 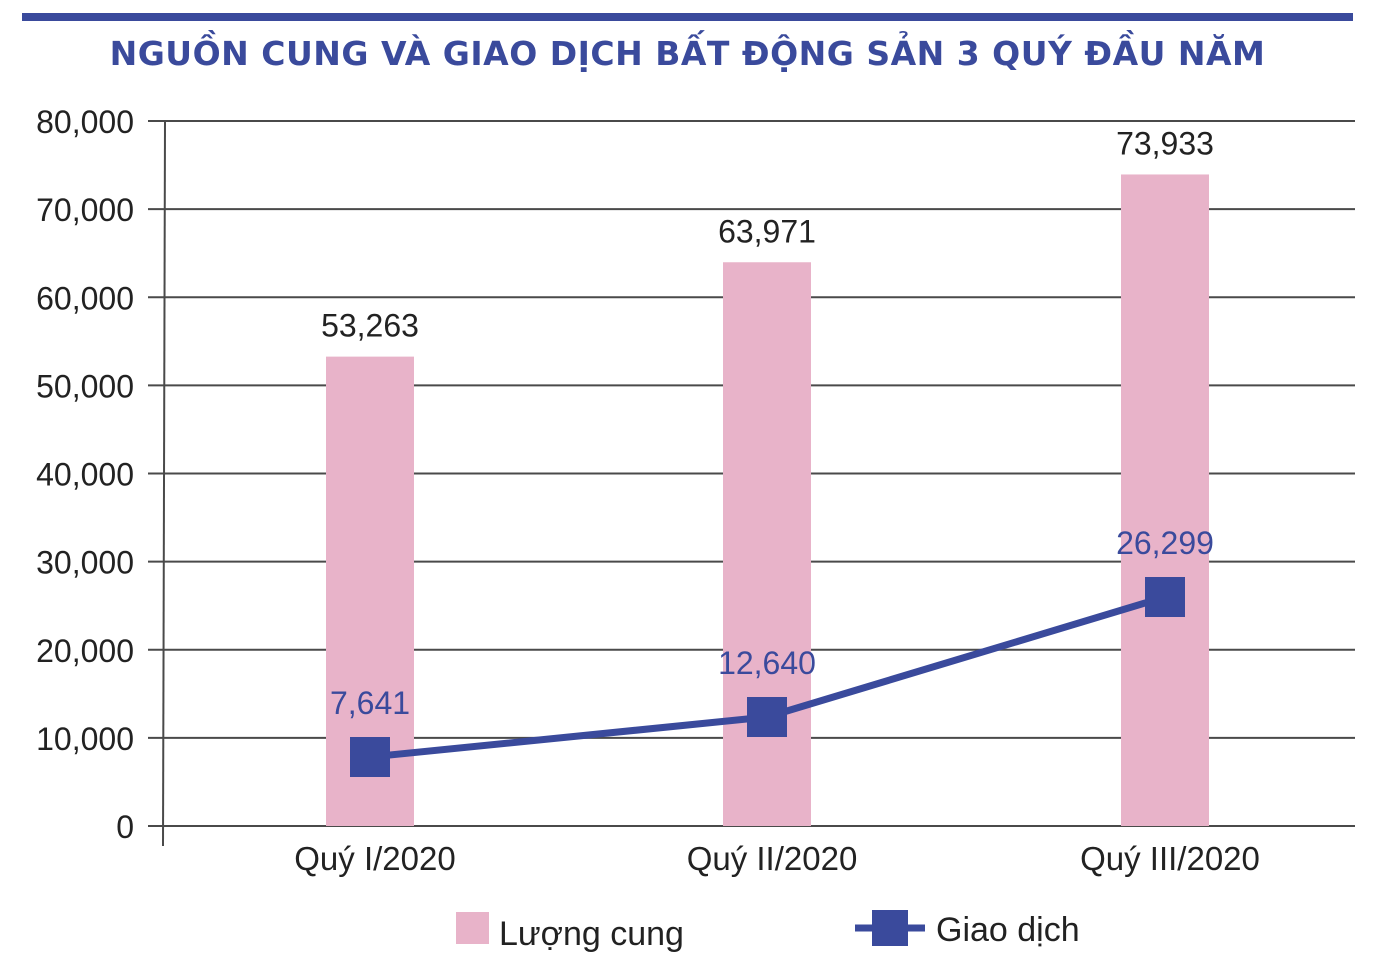 What do you see at coordinates (125, 827) in the screenshot?
I see `y-tick-label: 0` at bounding box center [125, 827].